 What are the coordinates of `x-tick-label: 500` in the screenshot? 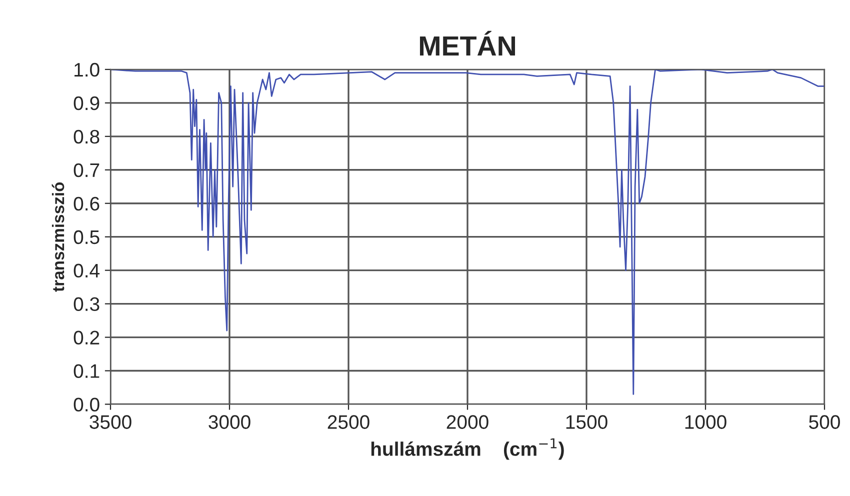 It's located at (824, 422).